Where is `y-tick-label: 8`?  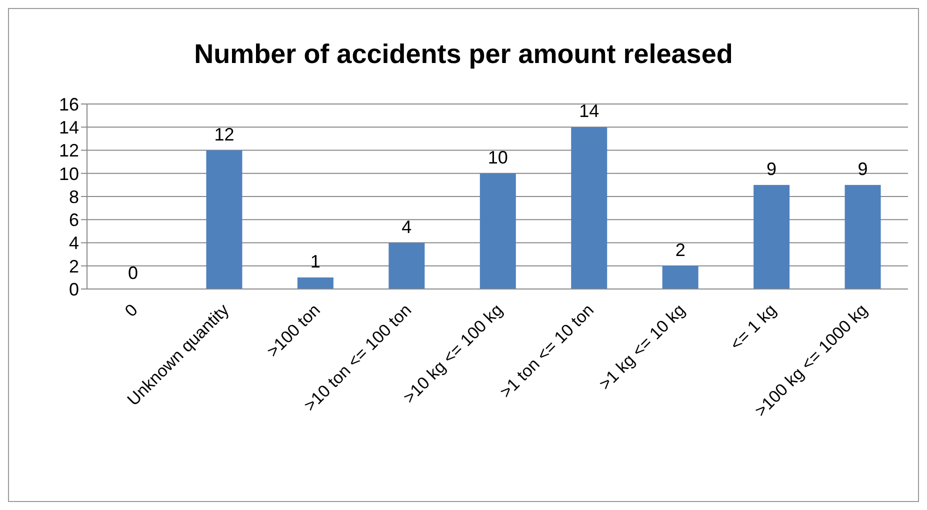 y-tick-label: 8 is located at coordinates (73, 196).